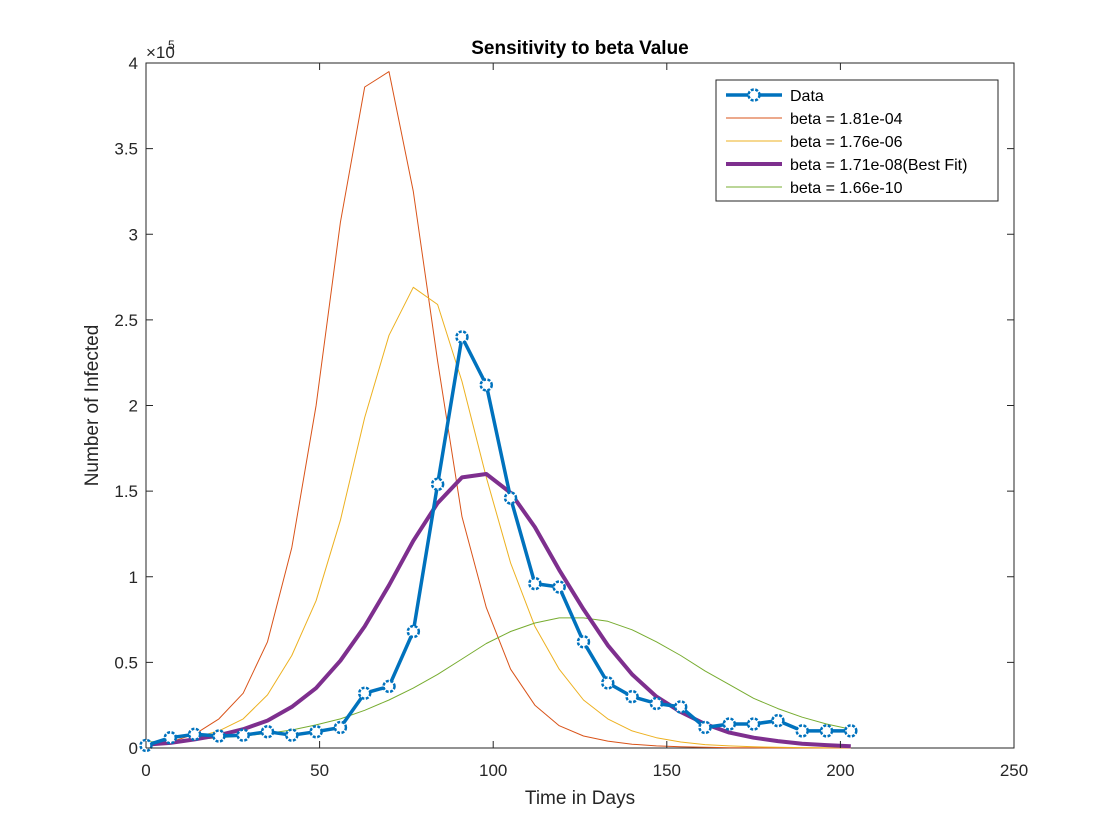  I want to click on legend-label: beta = 1.76e-06, so click(846, 142).